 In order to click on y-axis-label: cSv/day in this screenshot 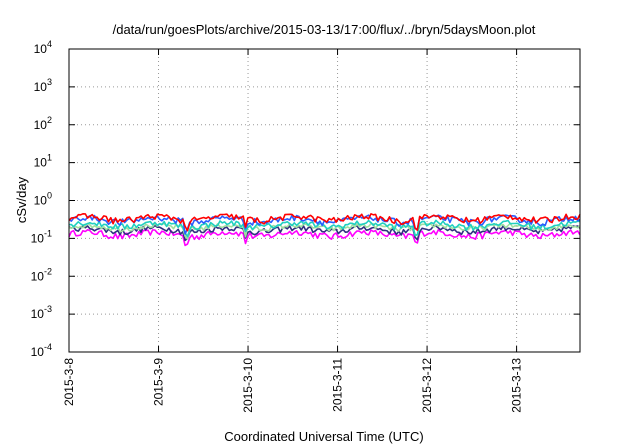, I will do `click(21, 199)`.